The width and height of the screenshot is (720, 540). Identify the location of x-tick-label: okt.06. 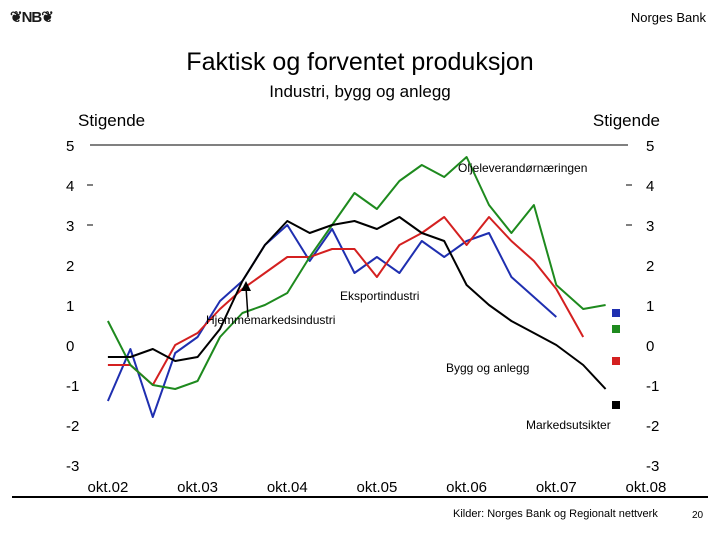
(466, 487).